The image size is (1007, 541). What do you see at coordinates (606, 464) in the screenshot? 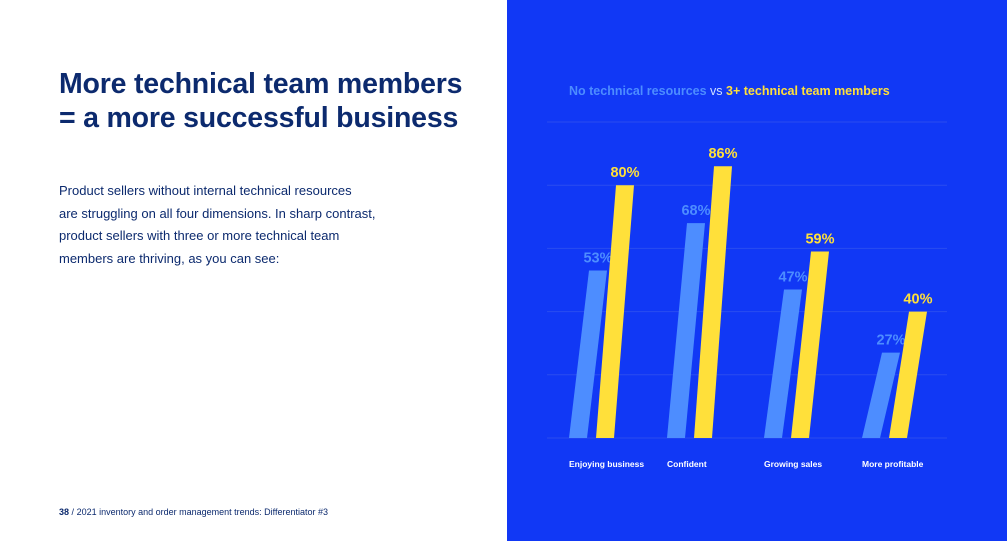
I see `category-label: Enjoying business` at bounding box center [606, 464].